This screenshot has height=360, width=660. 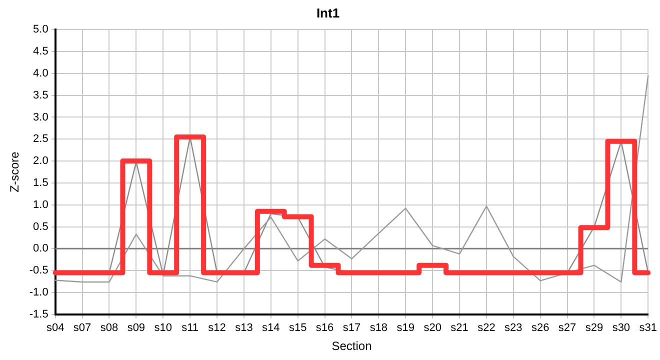 What do you see at coordinates (190, 328) in the screenshot?
I see `x-tick-label: s11` at bounding box center [190, 328].